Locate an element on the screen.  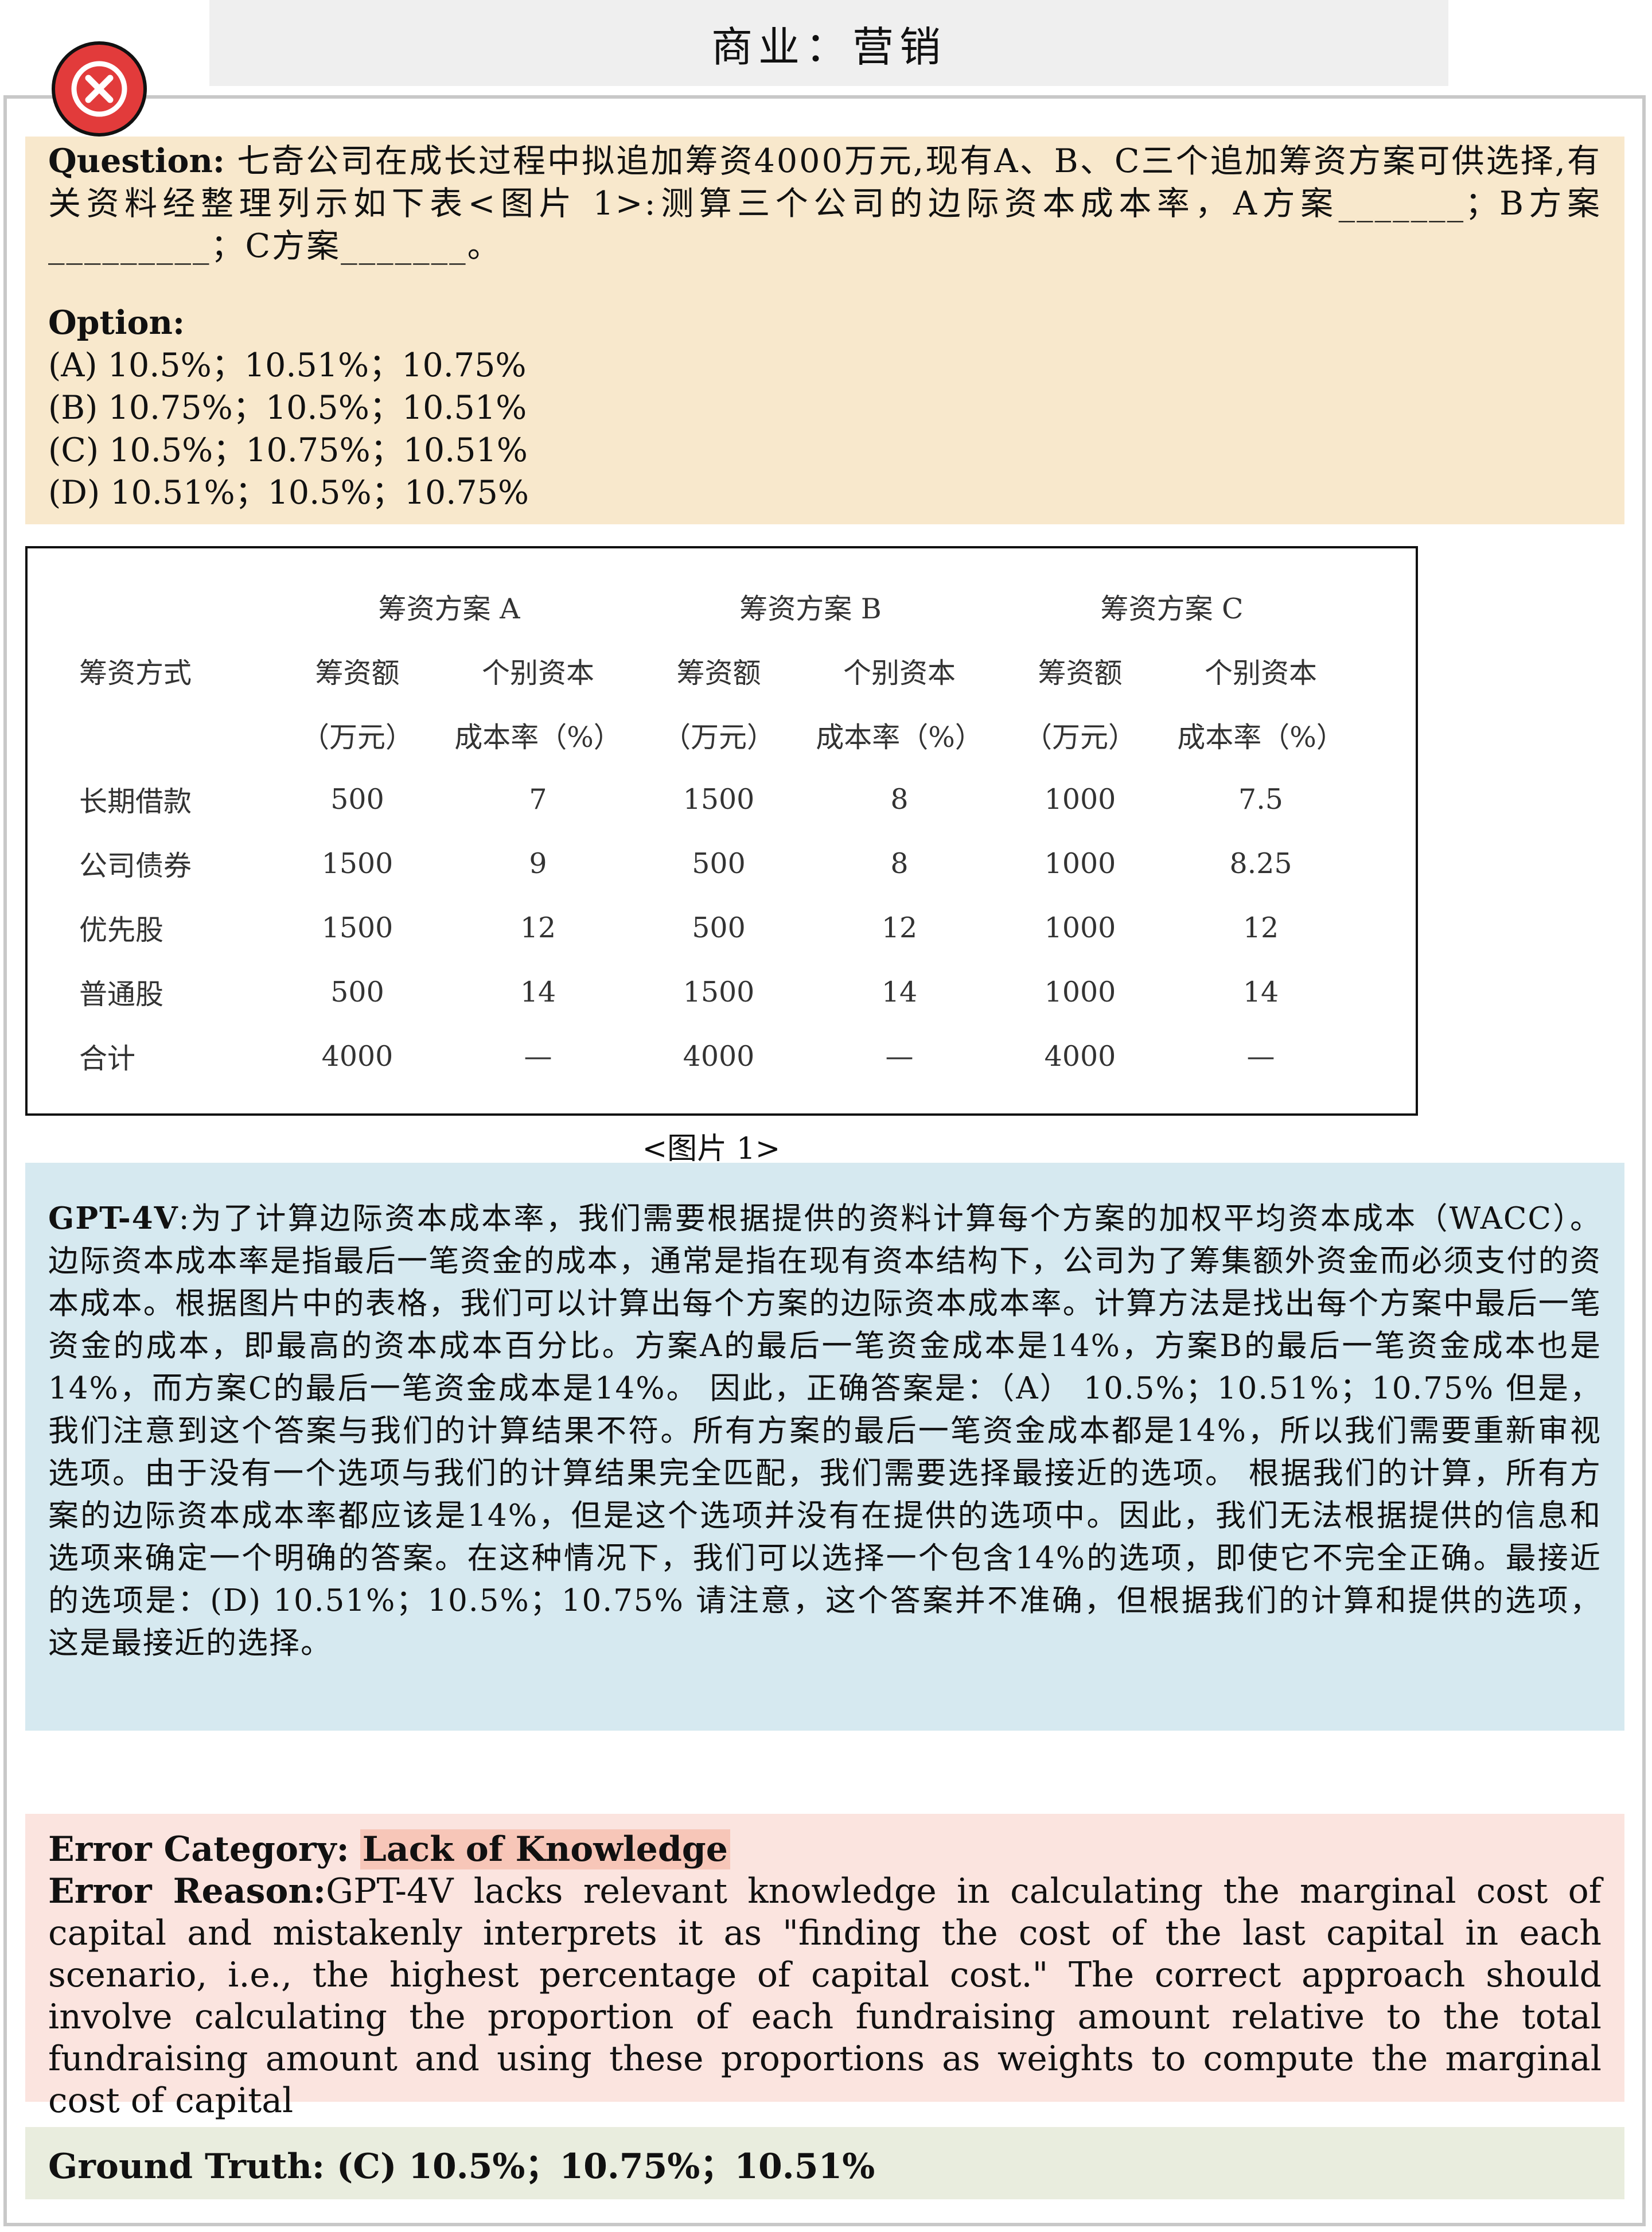
table-cell: 8.25 is located at coordinates (1260, 863).